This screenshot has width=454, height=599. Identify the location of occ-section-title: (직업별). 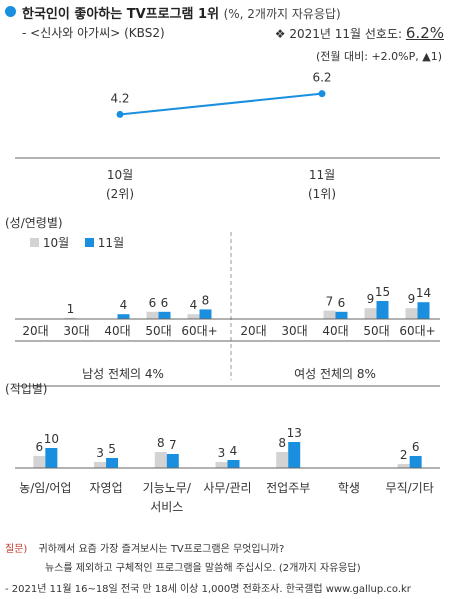
(26, 389).